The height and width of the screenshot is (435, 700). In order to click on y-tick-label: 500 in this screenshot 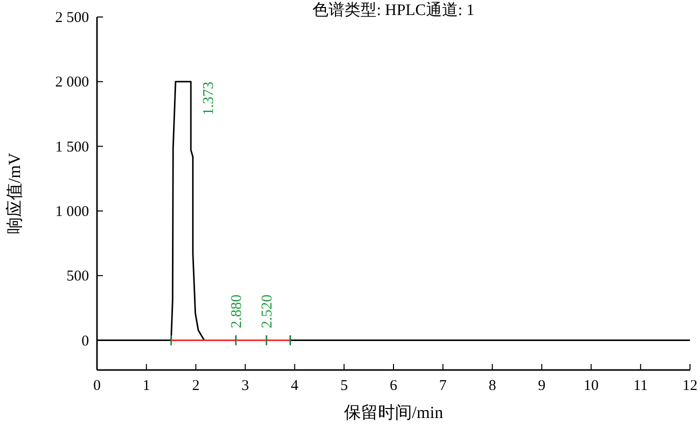, I will do `click(77, 276)`.